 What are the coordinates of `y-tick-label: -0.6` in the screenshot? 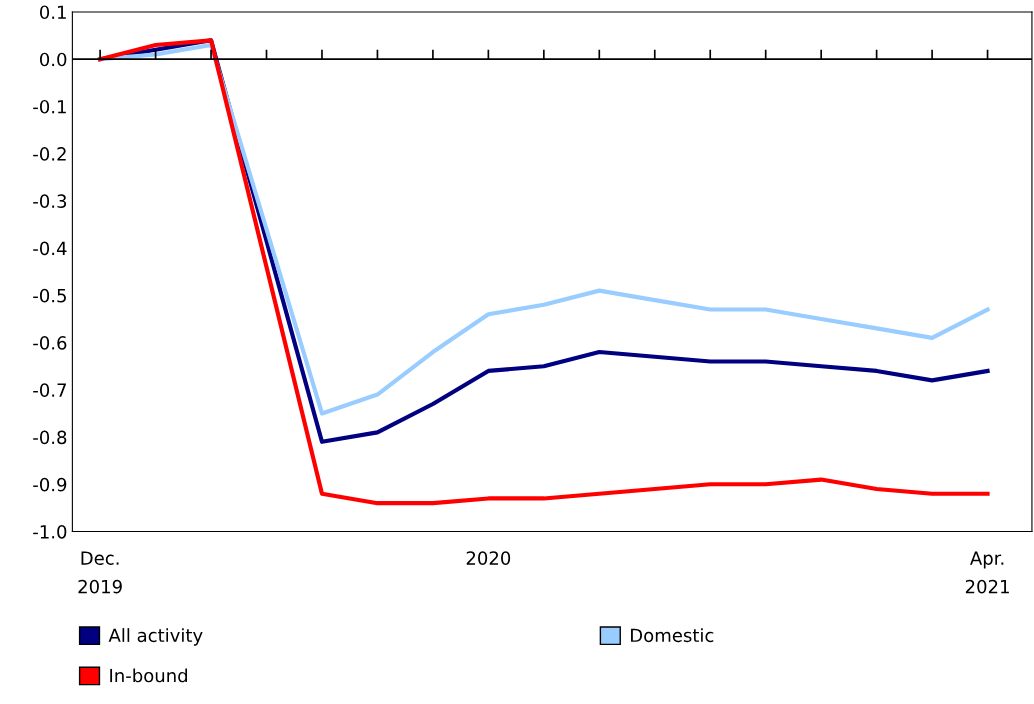 It's located at (50, 343).